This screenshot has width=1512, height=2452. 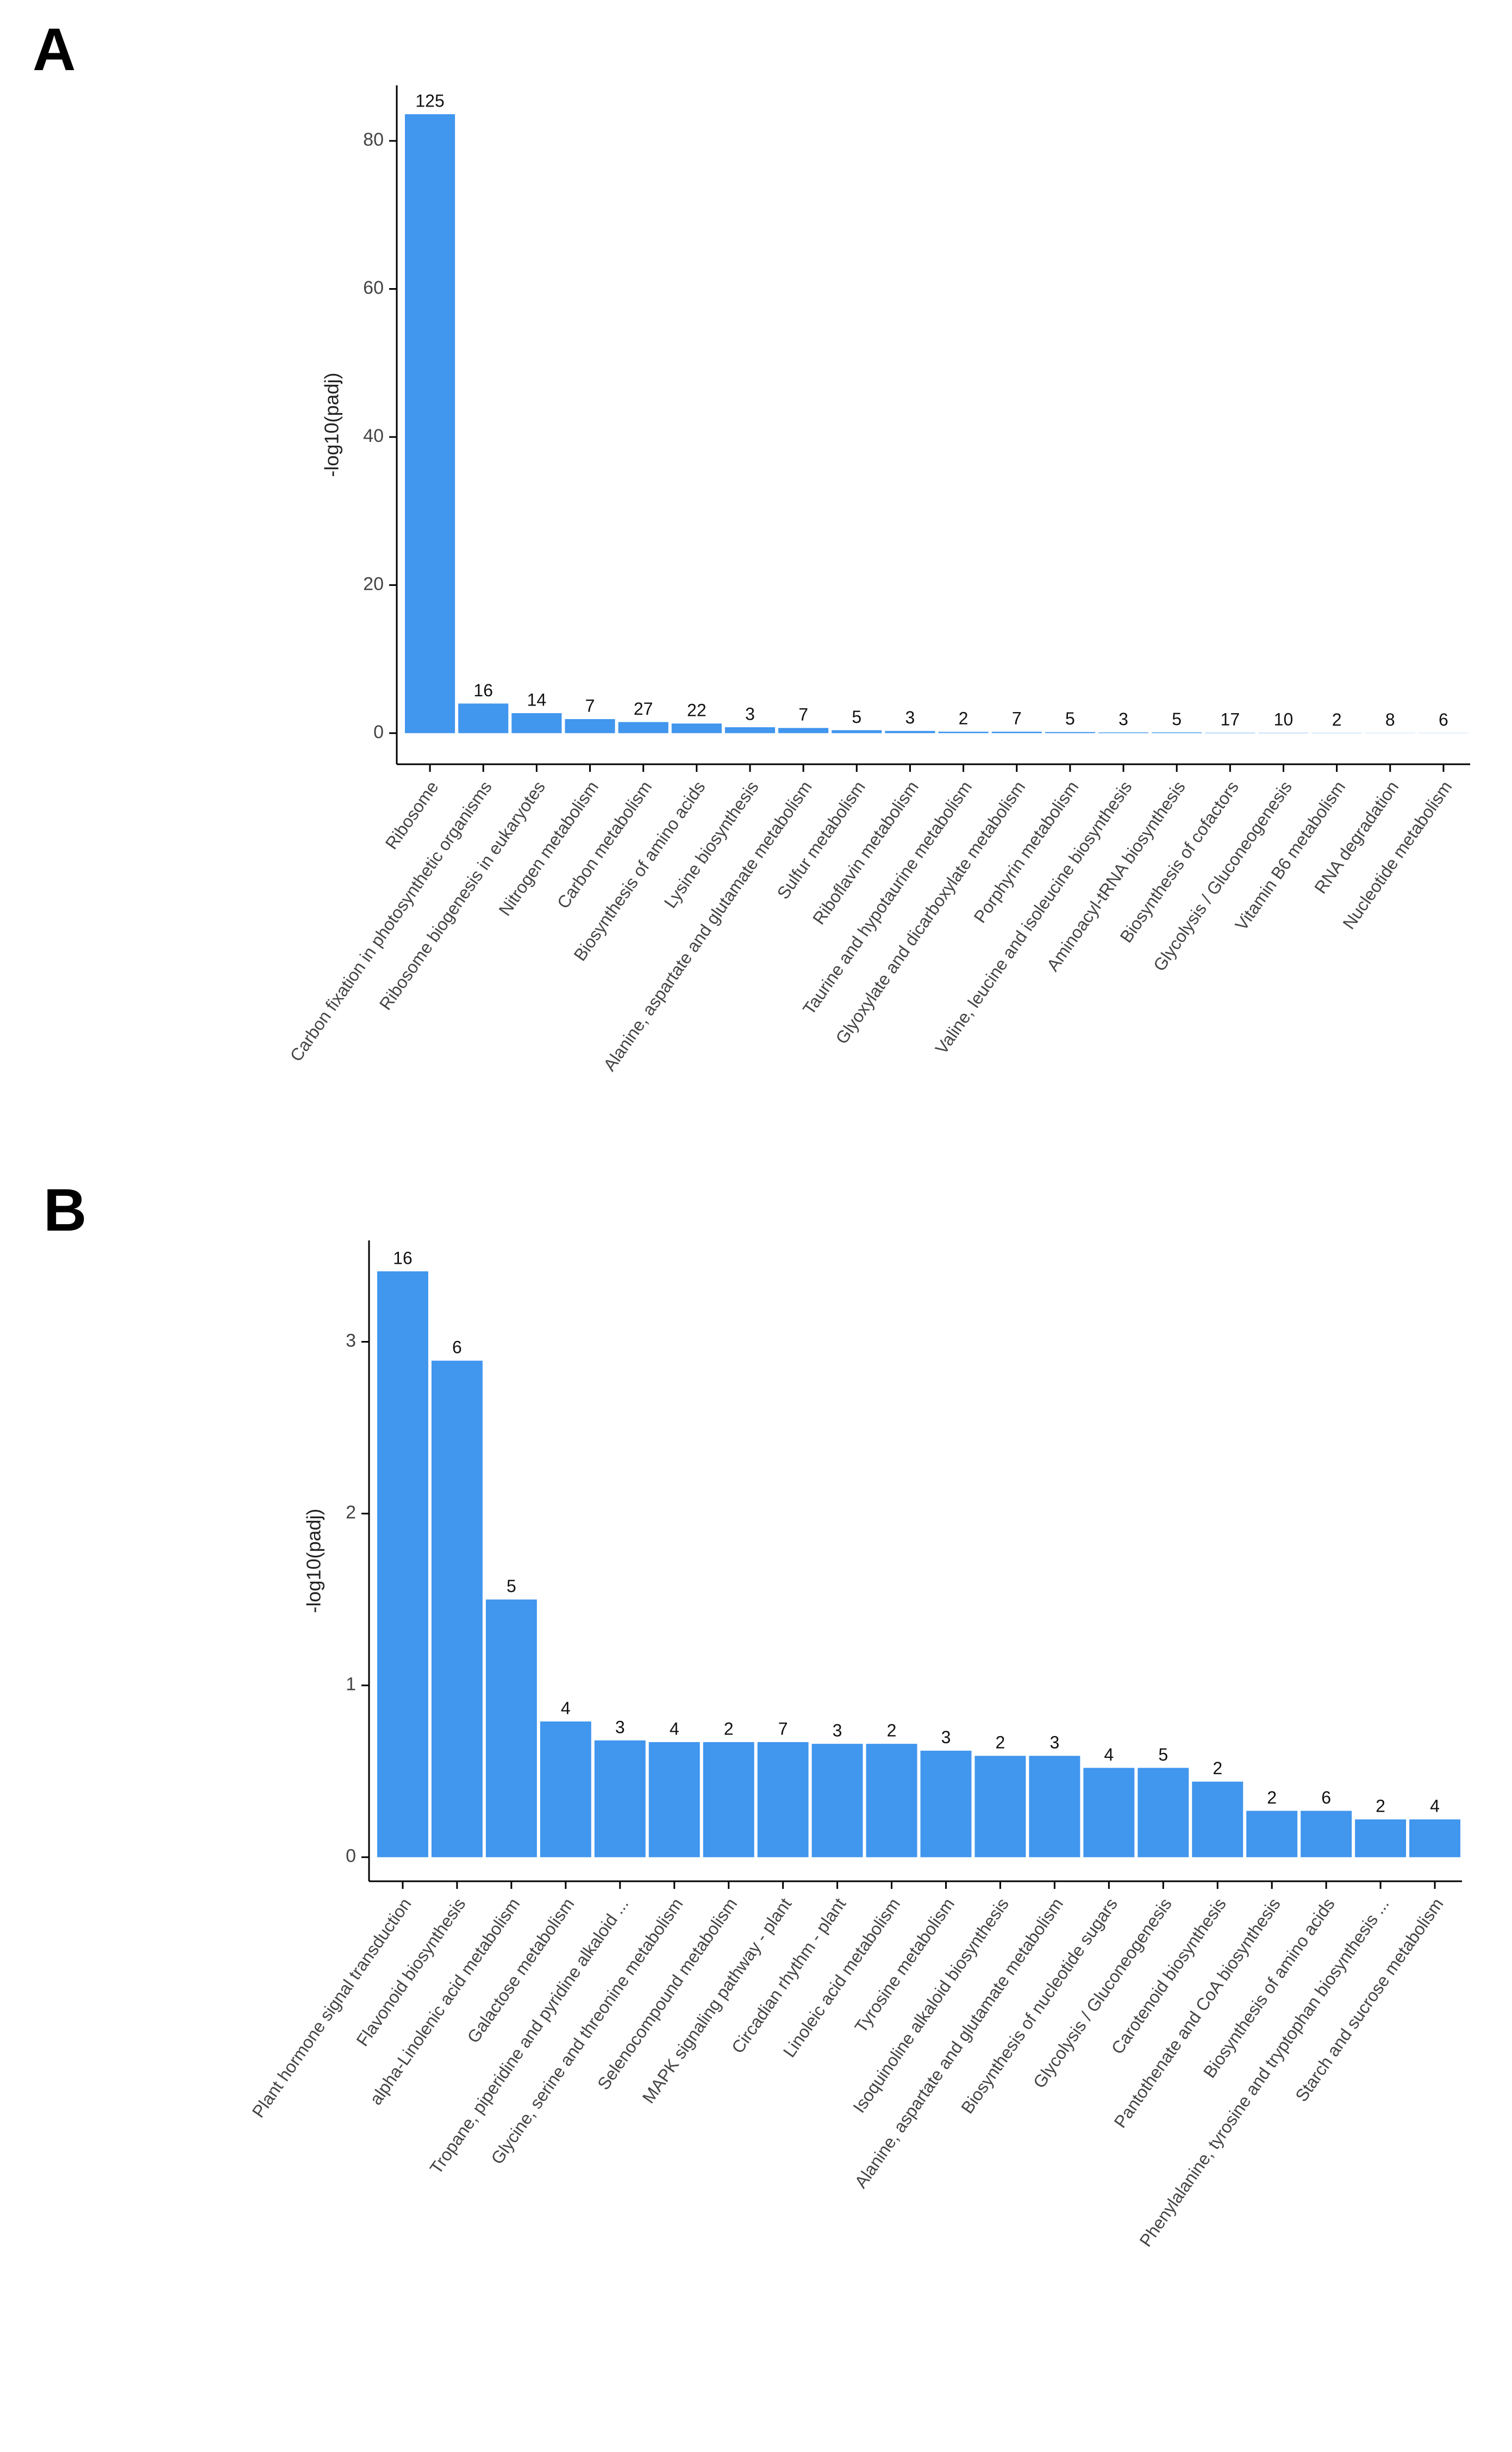 What do you see at coordinates (1230, 719) in the screenshot?
I see `count-label: 17` at bounding box center [1230, 719].